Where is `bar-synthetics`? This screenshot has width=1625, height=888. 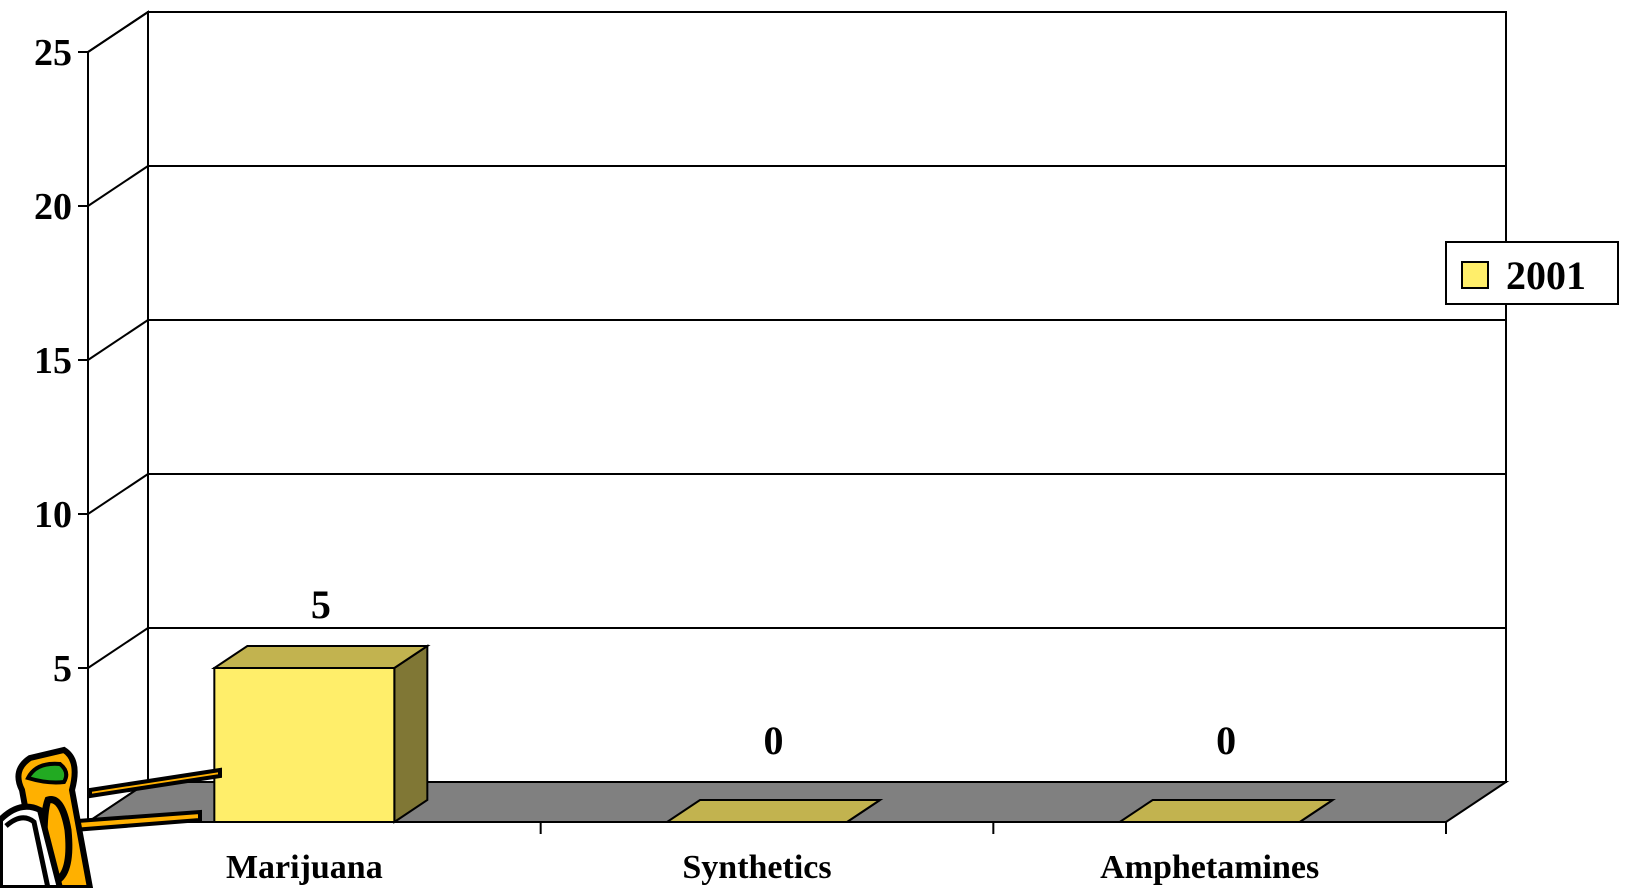
bar-synthetics is located at coordinates (773, 811).